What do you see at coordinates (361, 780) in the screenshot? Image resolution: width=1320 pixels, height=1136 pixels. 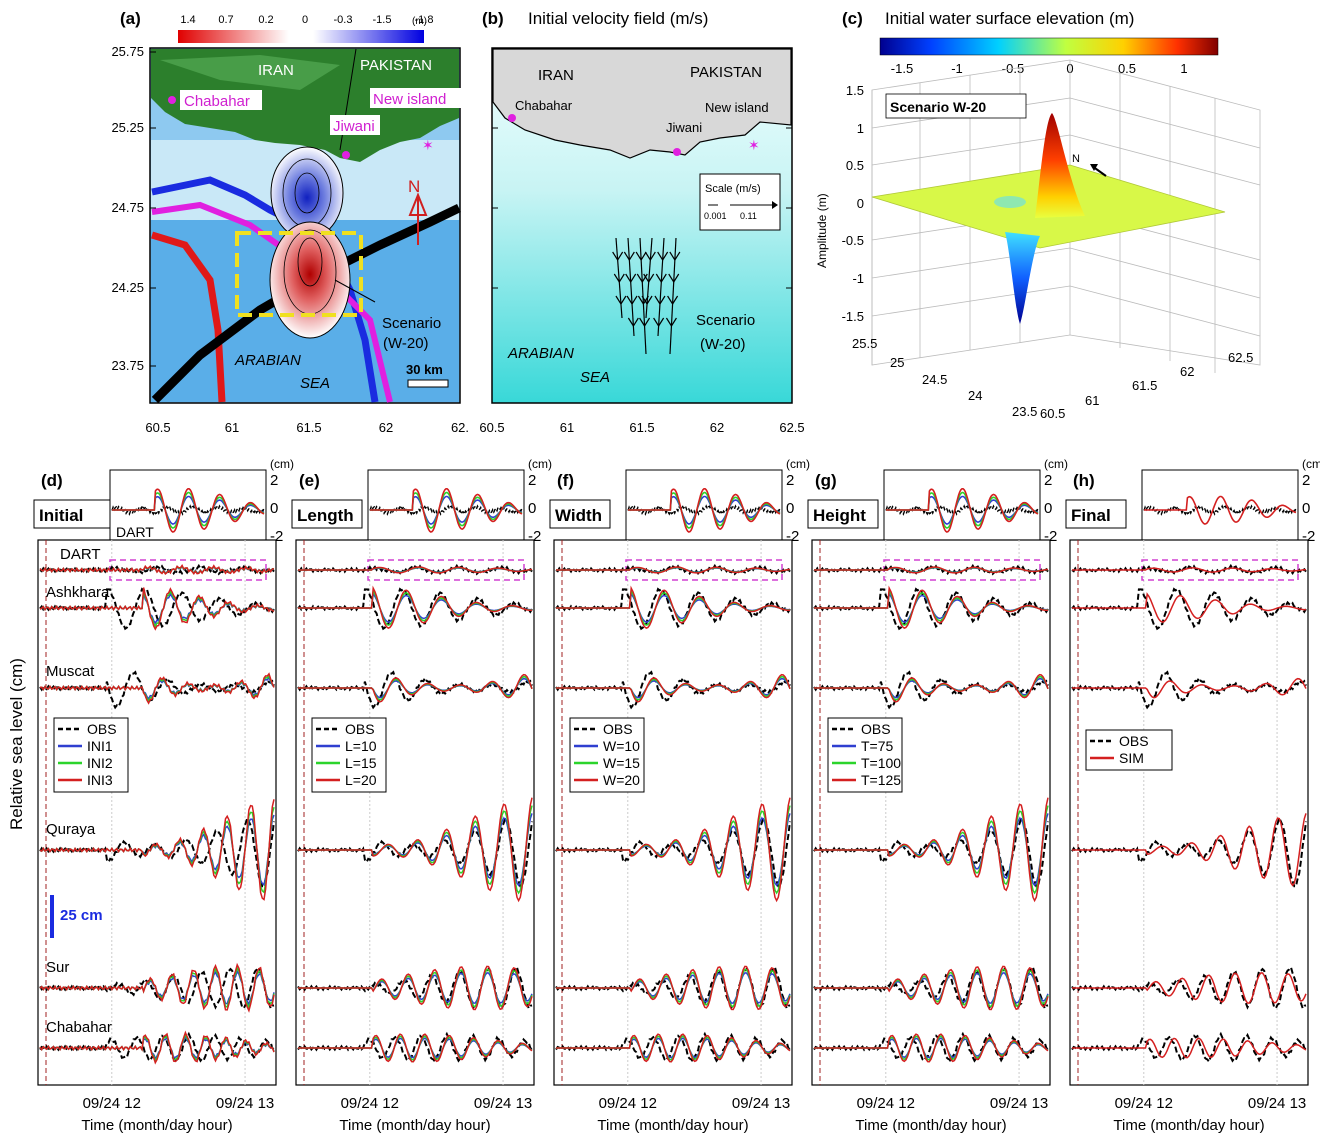 I see `legend-label: L=20` at bounding box center [361, 780].